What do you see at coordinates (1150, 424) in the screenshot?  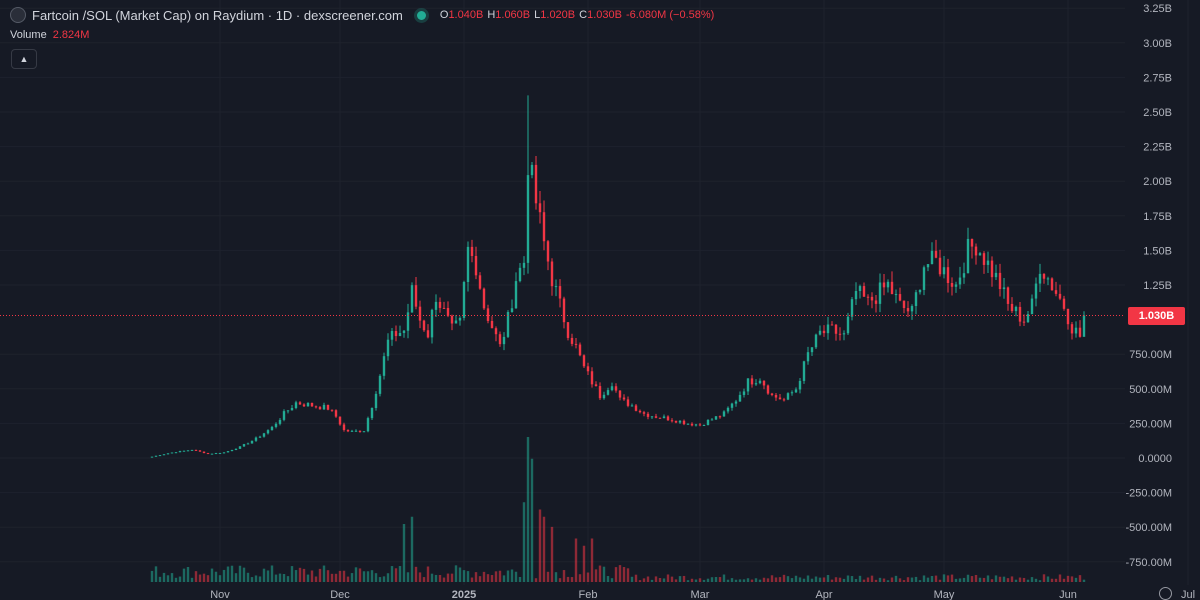 I see `price-tick-label: 250.00M` at bounding box center [1150, 424].